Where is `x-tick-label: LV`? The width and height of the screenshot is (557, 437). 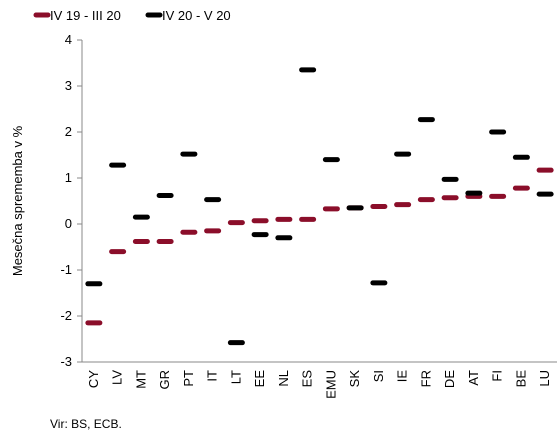
x-tick-label: LV is located at coordinates (117, 377).